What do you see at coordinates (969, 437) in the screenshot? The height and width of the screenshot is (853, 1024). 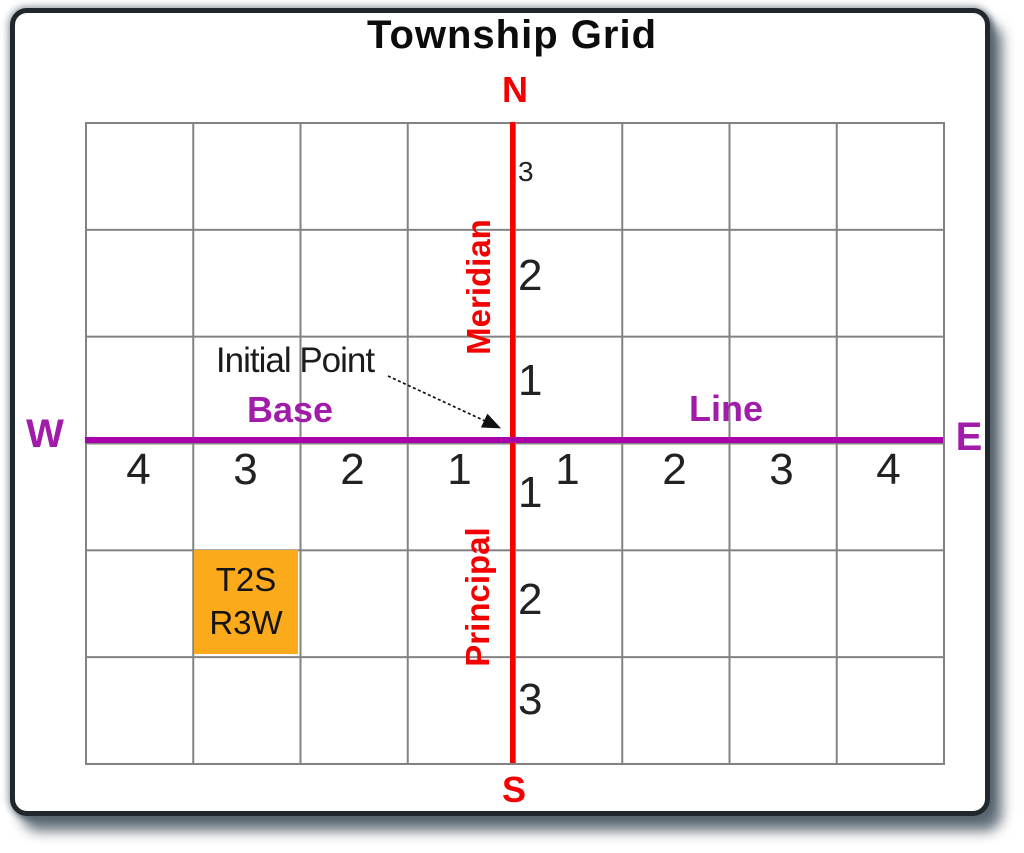 I see `compass-east-label: E` at bounding box center [969, 437].